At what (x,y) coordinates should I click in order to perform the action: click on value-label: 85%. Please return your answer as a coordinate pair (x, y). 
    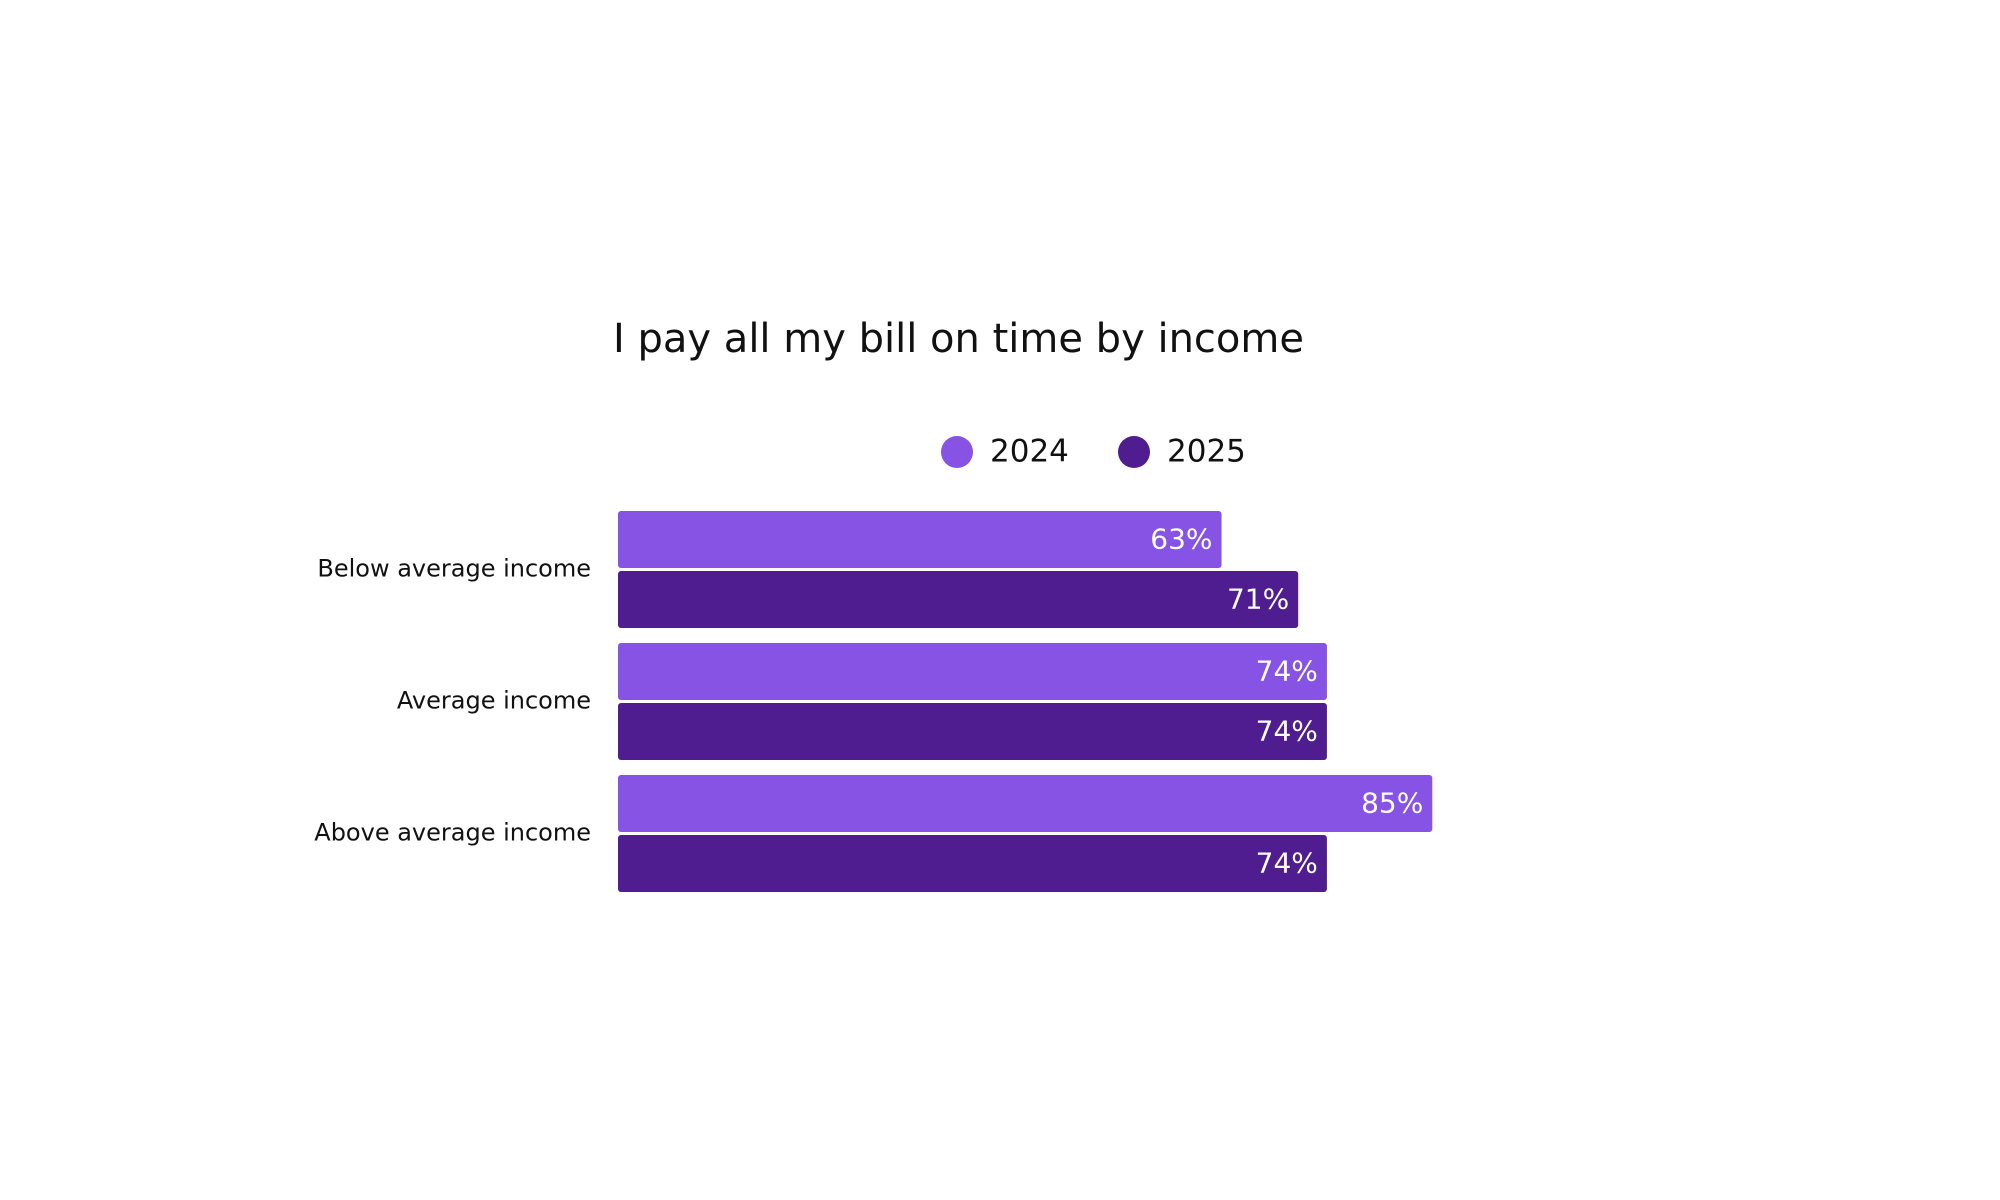
    Looking at the image, I should click on (1392, 803).